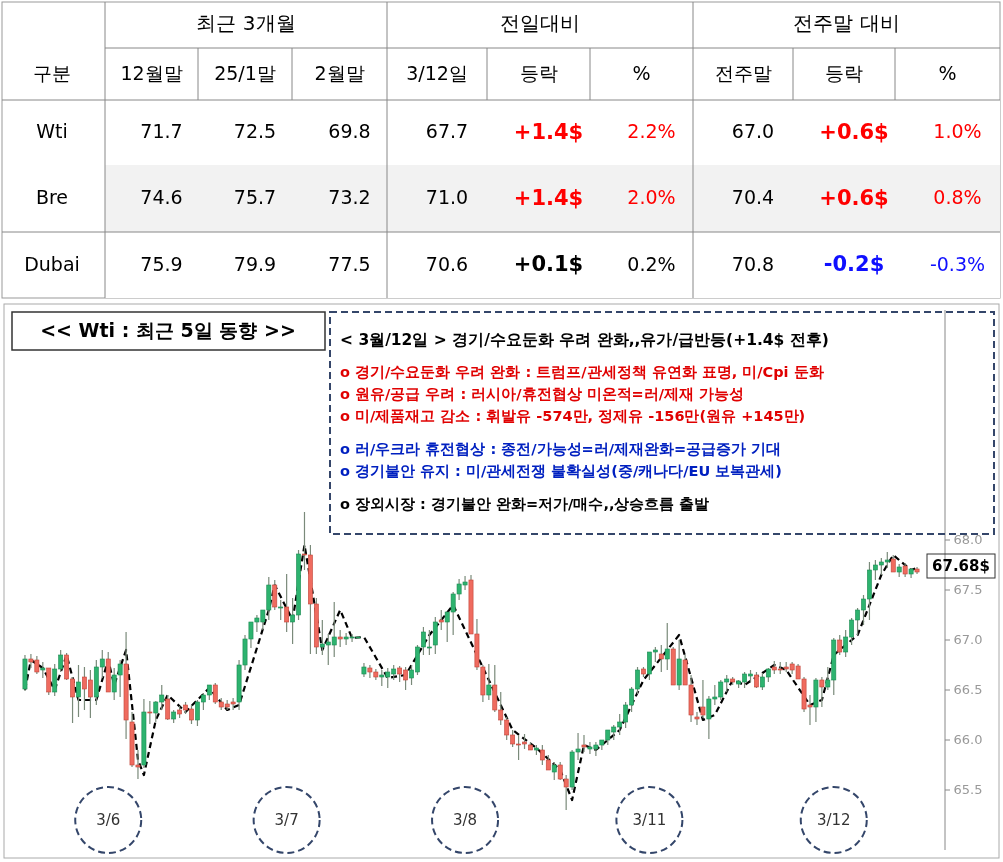  Describe the element at coordinates (52, 131) in the screenshot. I see `y-tick-label: Wti` at that location.